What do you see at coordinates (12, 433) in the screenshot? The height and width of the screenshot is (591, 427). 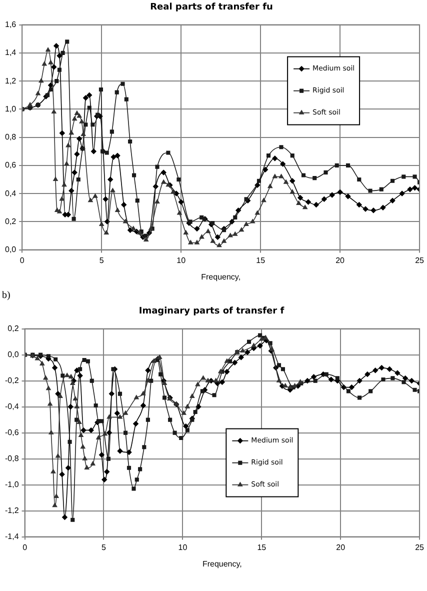 I see `y-tick-label: -0,6` at bounding box center [12, 433].